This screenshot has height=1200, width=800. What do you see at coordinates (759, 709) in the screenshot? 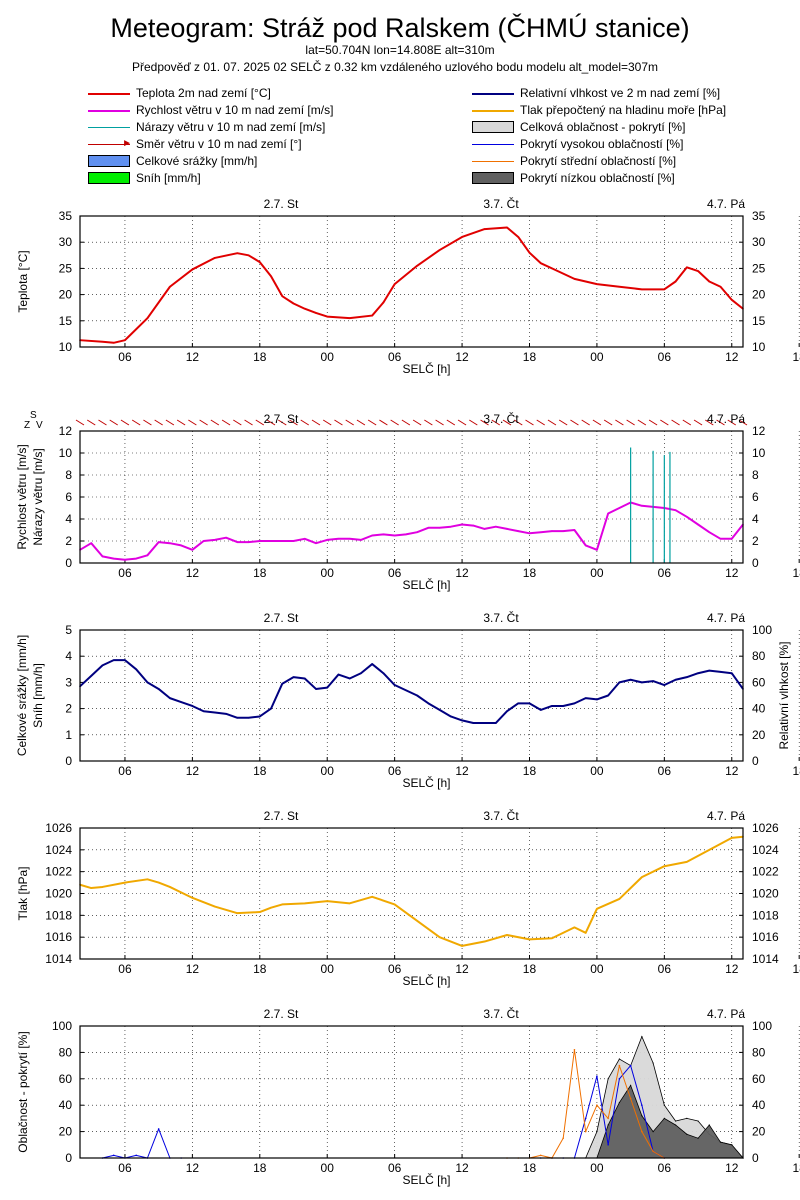
I see `y-tick-label-right: 40` at bounding box center [759, 709].